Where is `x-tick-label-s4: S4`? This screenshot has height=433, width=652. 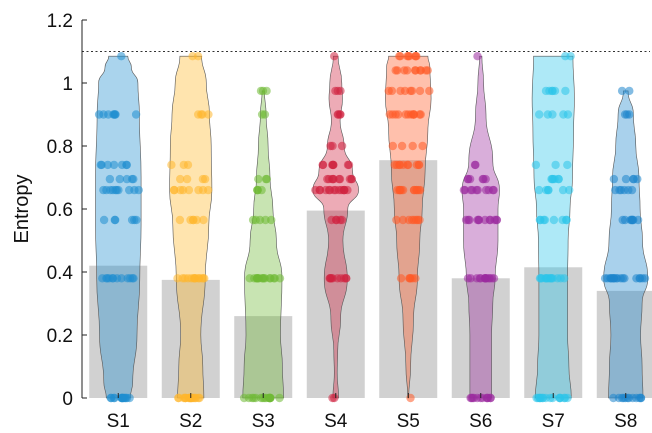
x-tick-label-s4: S4 is located at coordinates (336, 421).